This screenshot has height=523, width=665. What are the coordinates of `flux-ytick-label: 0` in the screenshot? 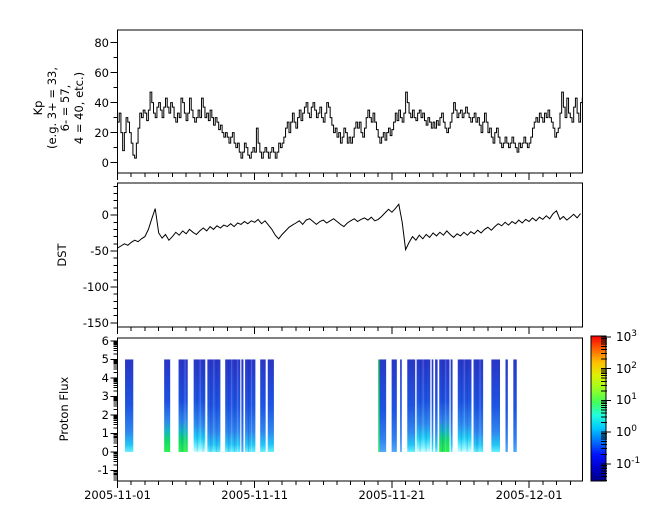 It's located at (105, 451).